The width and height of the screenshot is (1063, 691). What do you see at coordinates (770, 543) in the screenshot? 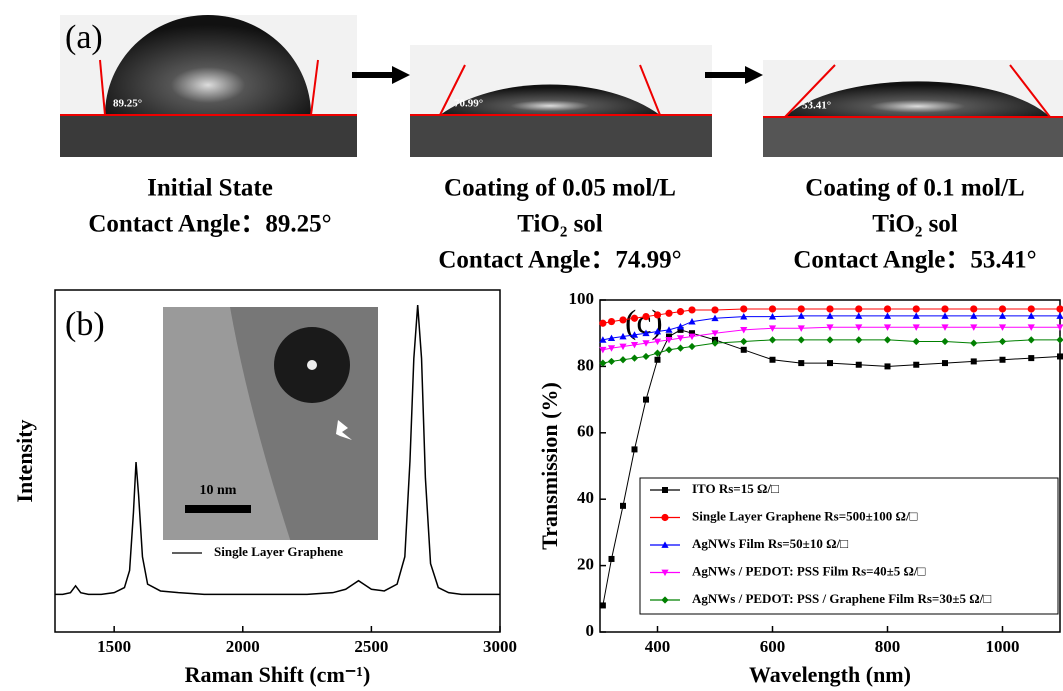
I see `legend-label: AgNWs Film Rs=50±10 Ω/□` at bounding box center [770, 543].